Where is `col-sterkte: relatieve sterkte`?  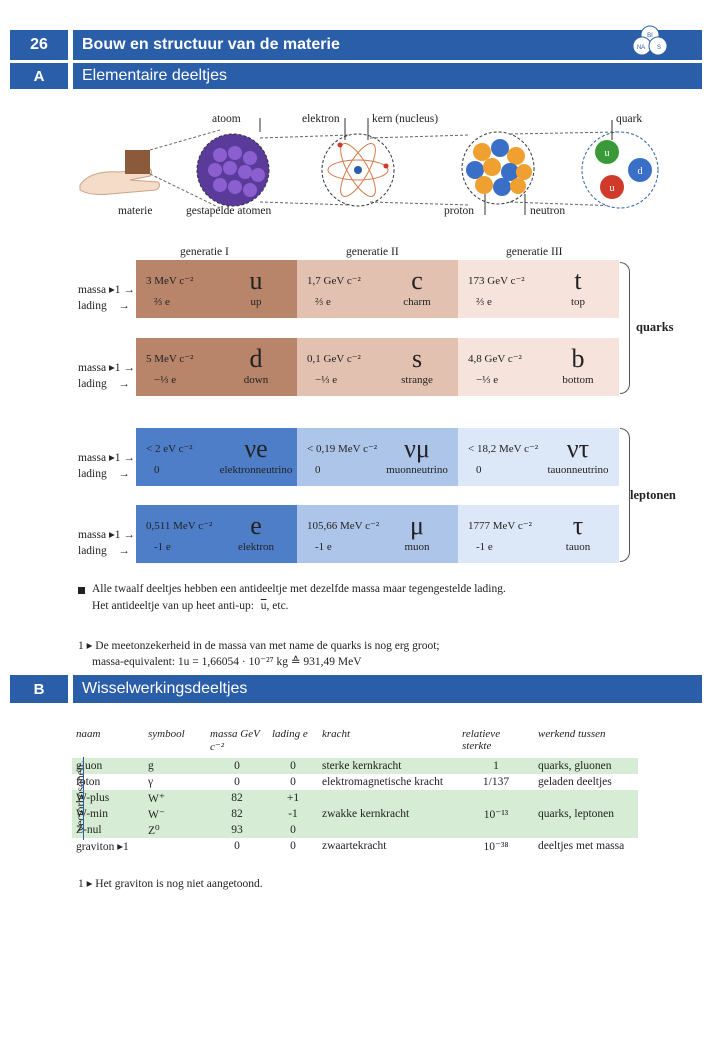 col-sterkte: relatieve sterkte is located at coordinates (481, 740).